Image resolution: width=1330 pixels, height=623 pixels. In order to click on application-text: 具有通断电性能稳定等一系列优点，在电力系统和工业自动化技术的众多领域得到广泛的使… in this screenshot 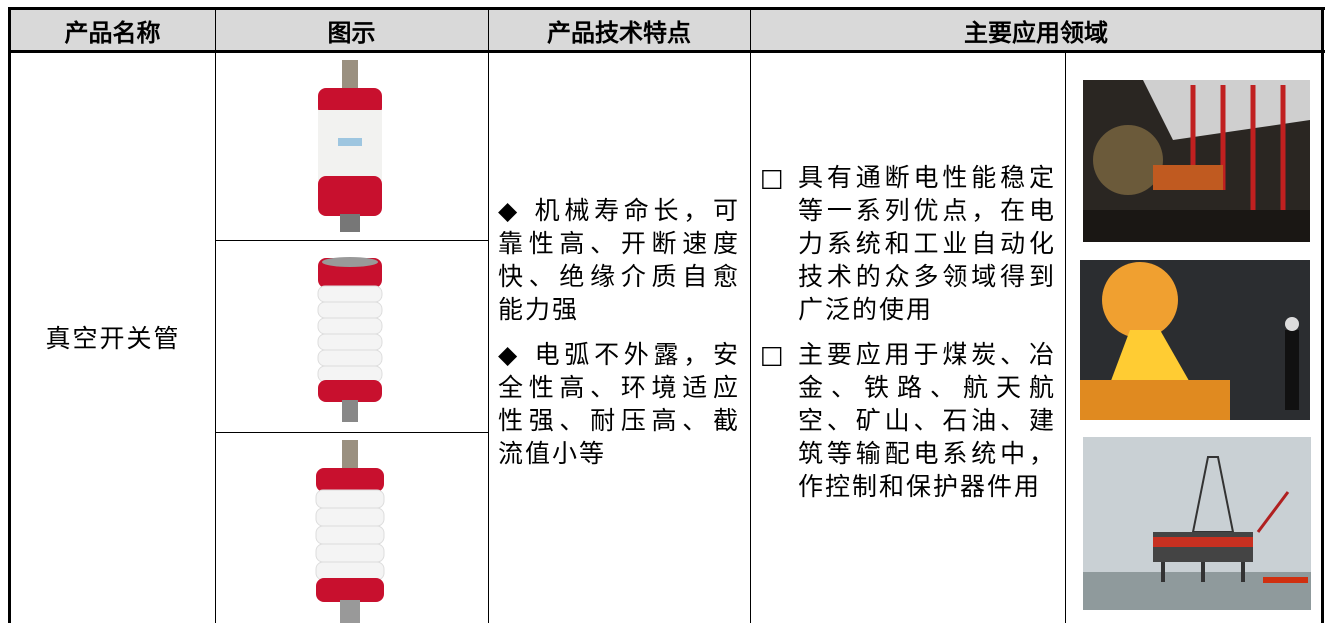, I will do `click(927, 243)`.